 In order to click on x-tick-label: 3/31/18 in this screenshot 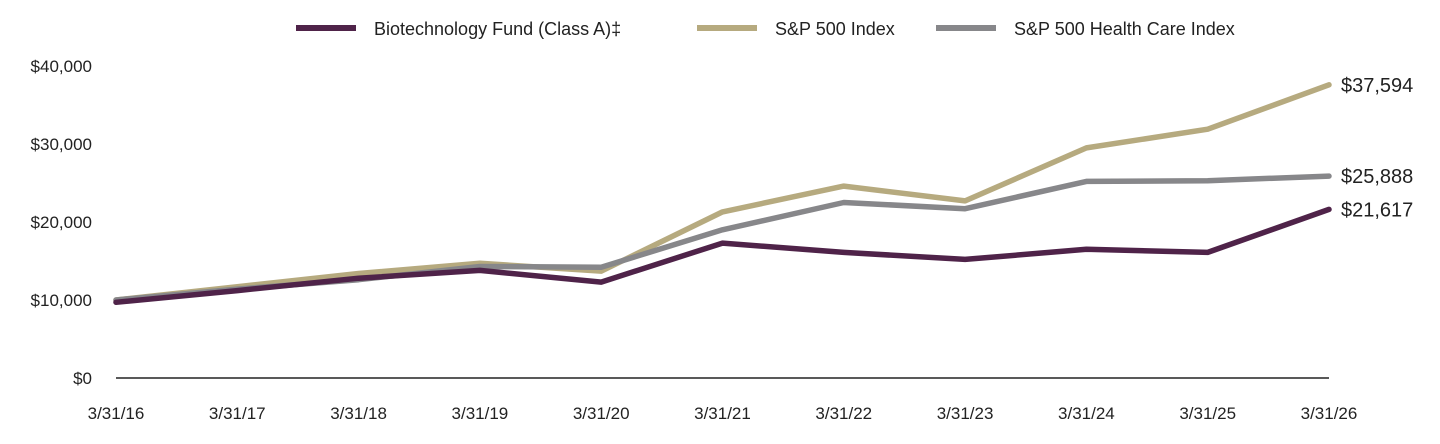, I will do `click(358, 413)`.